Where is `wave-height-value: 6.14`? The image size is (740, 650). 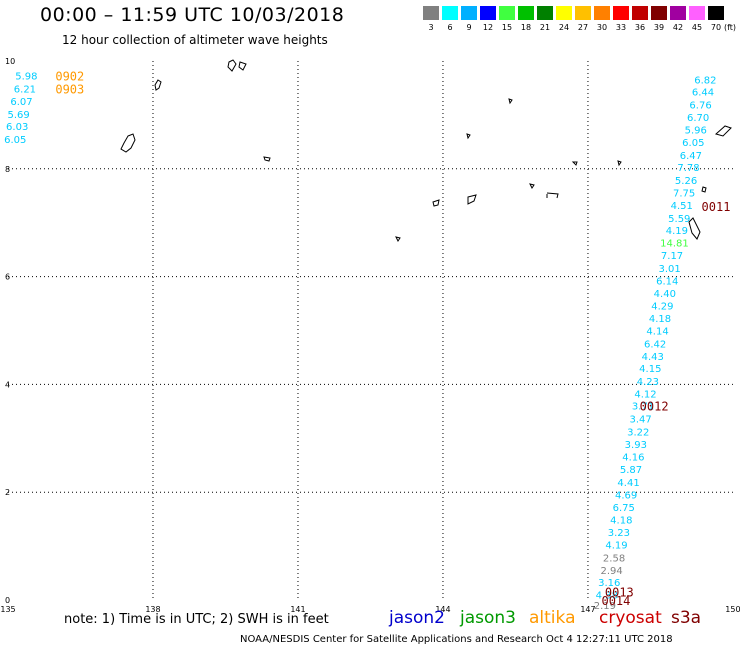
wave-height-value: 6.14 is located at coordinates (667, 281).